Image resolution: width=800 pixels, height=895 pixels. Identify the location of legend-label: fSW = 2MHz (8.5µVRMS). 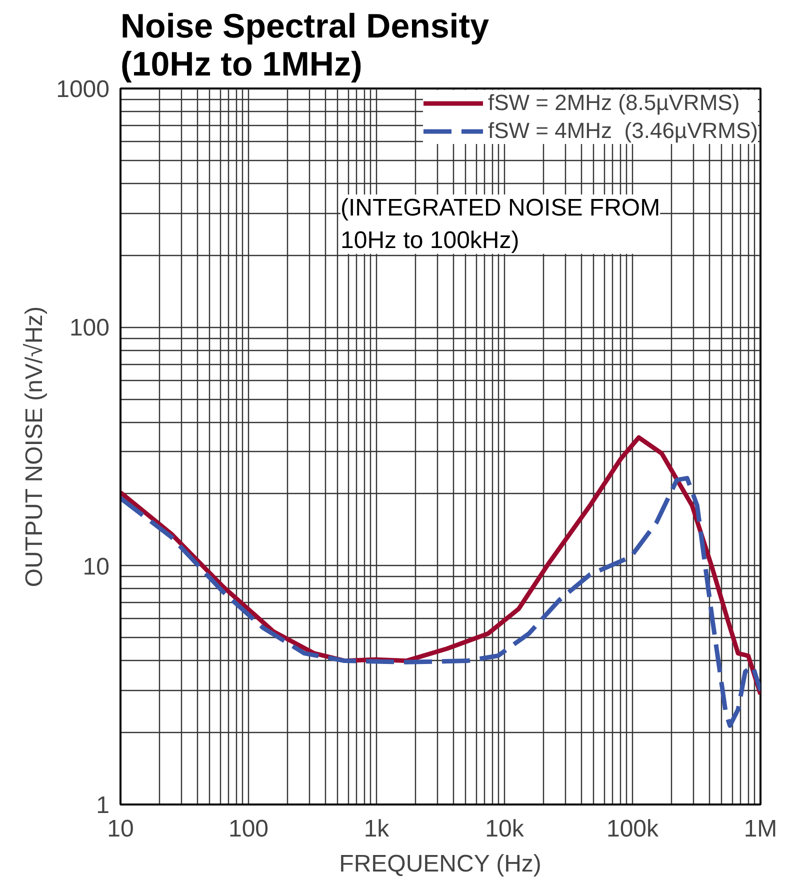
(614, 103).